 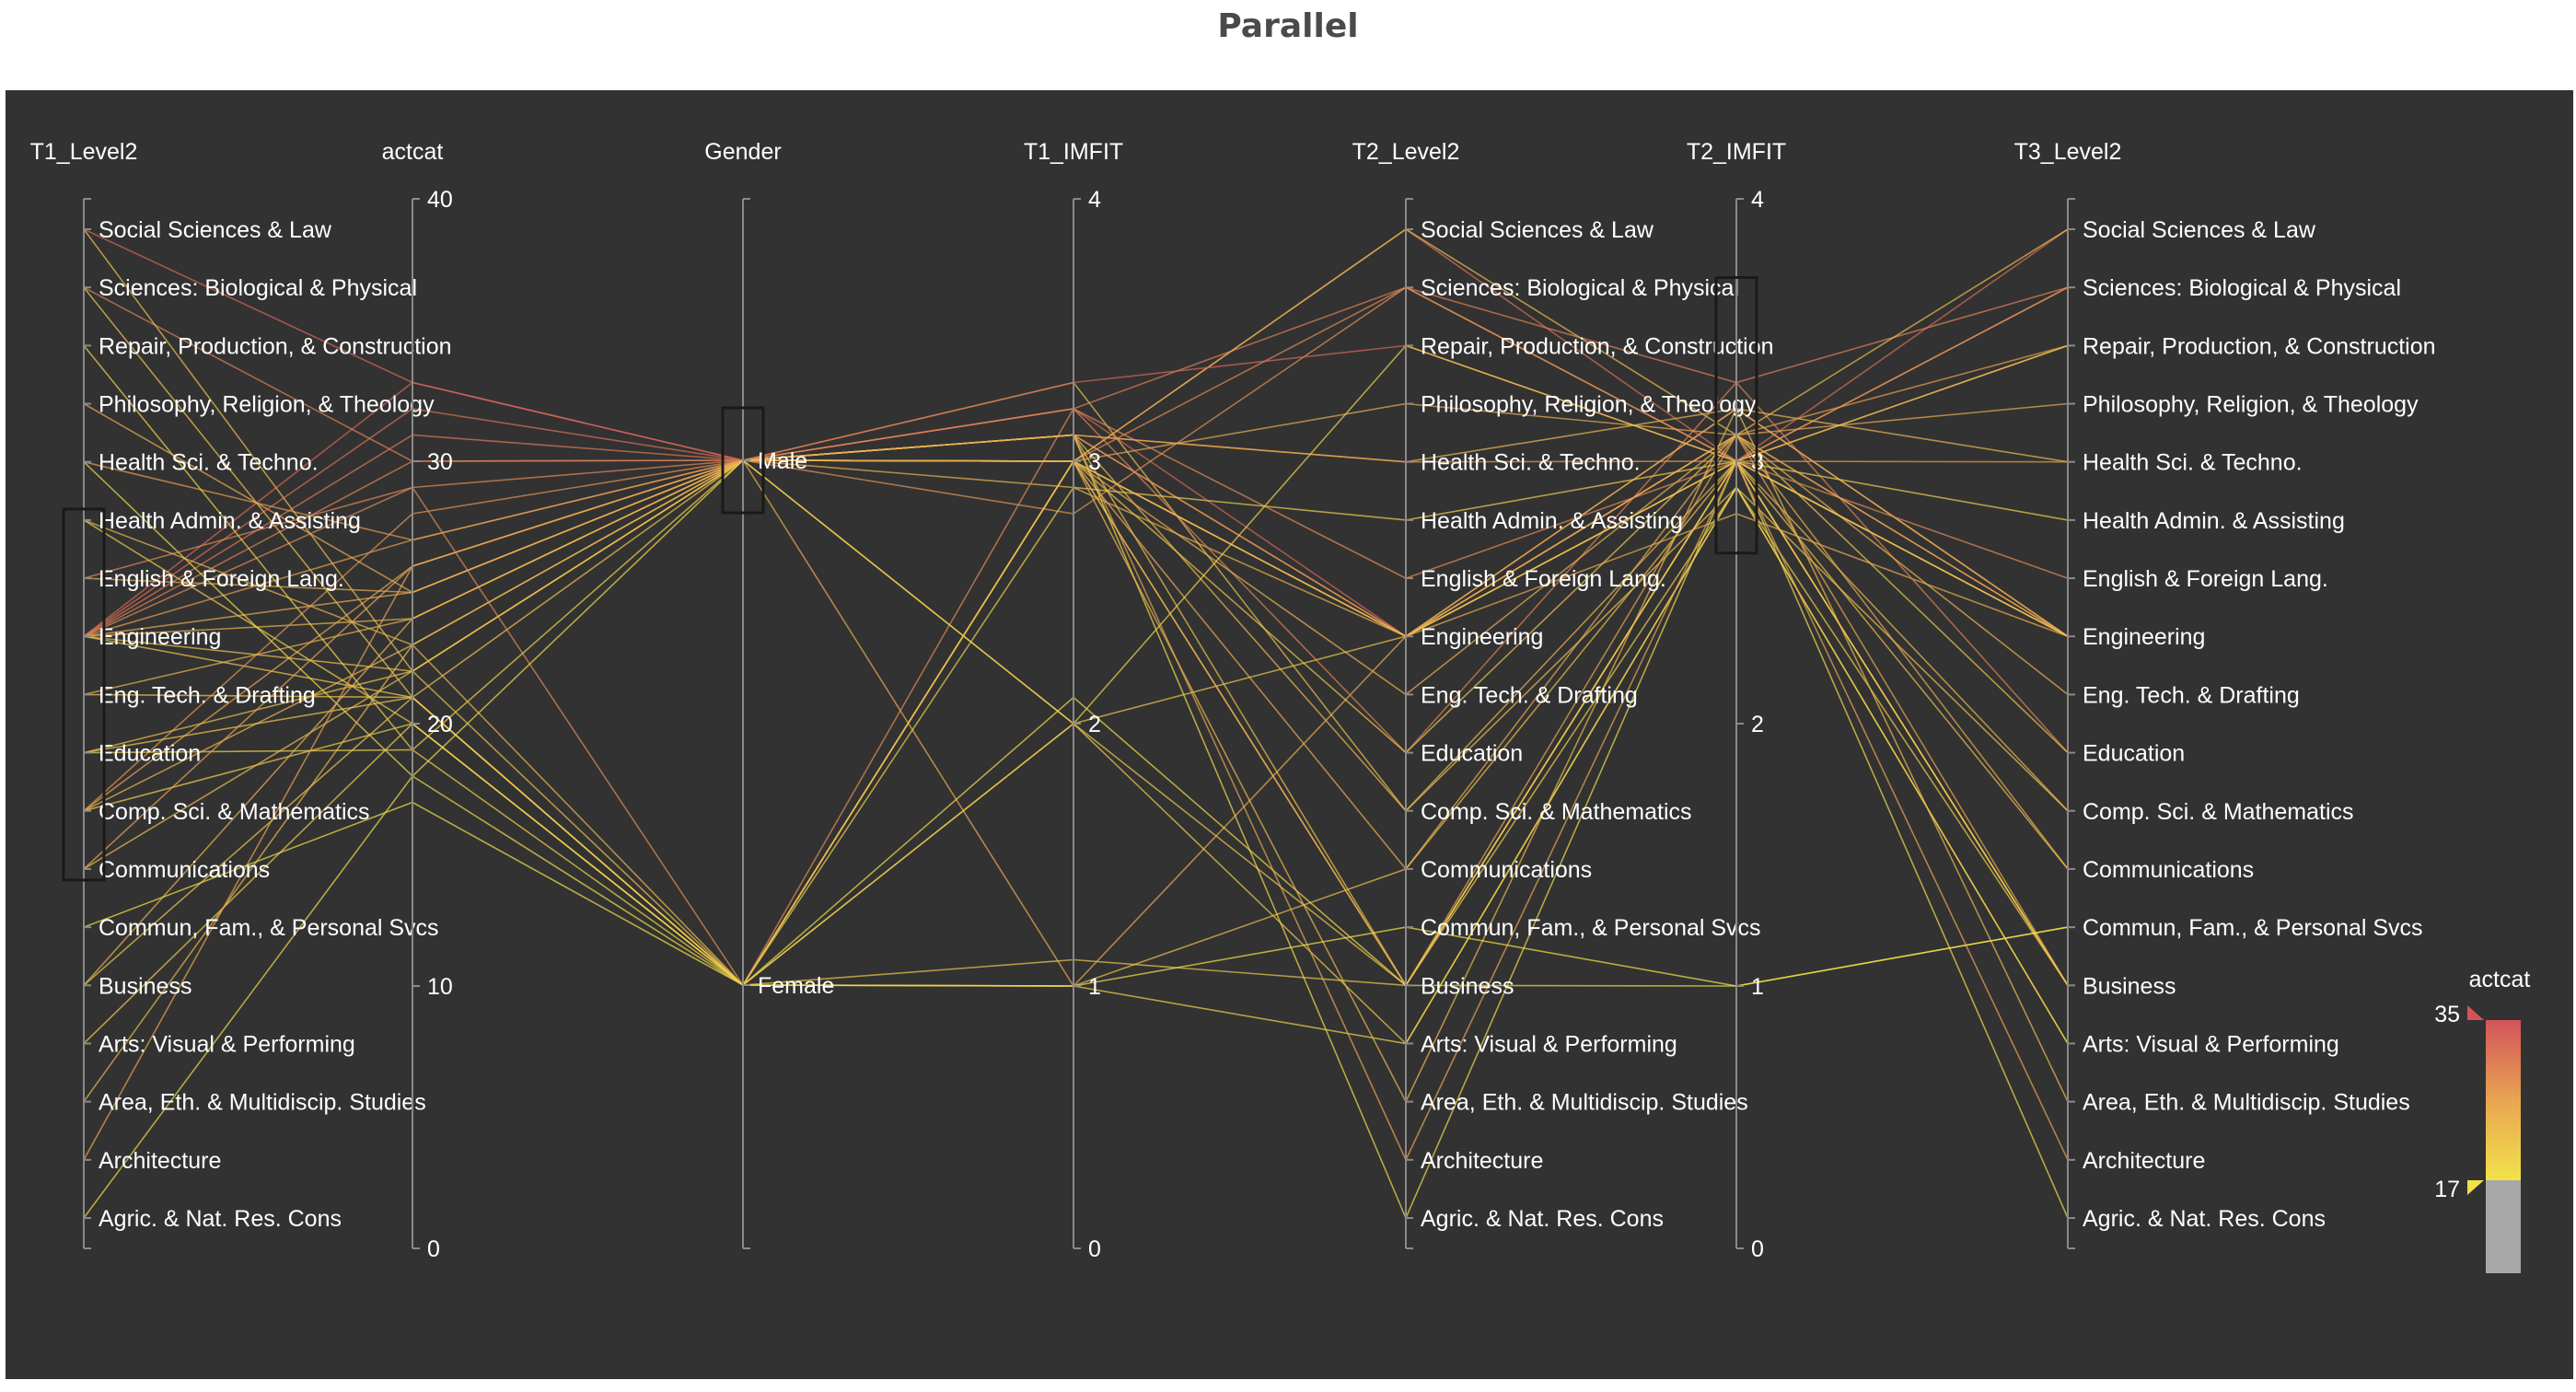 I want to click on axis-actcat: actcat 0 10 20 30 40, so click(x=417, y=700).